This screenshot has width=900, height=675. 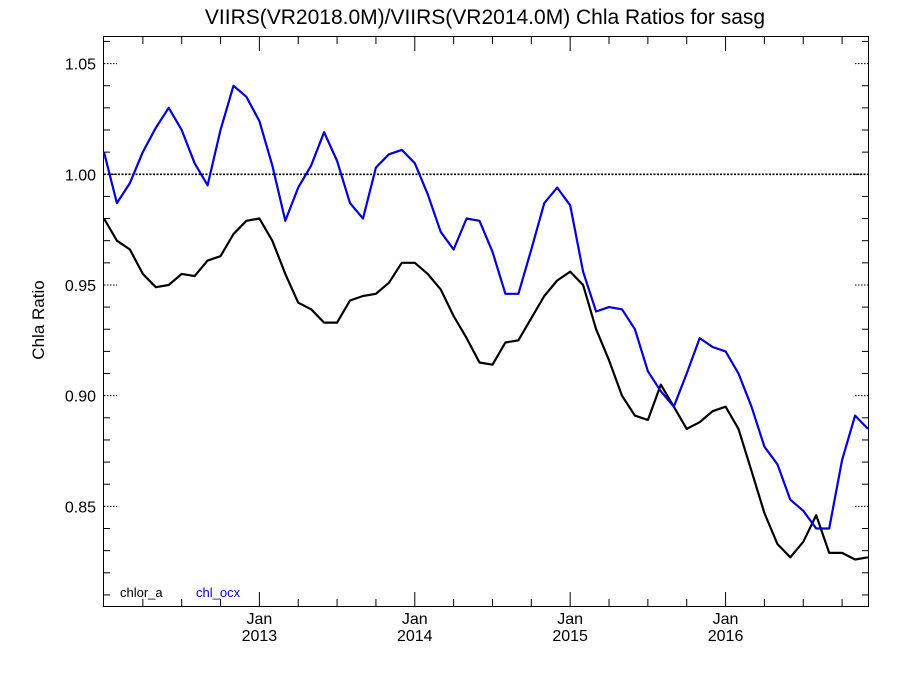 I want to click on x-tick-label-year: 2013, so click(x=260, y=636).